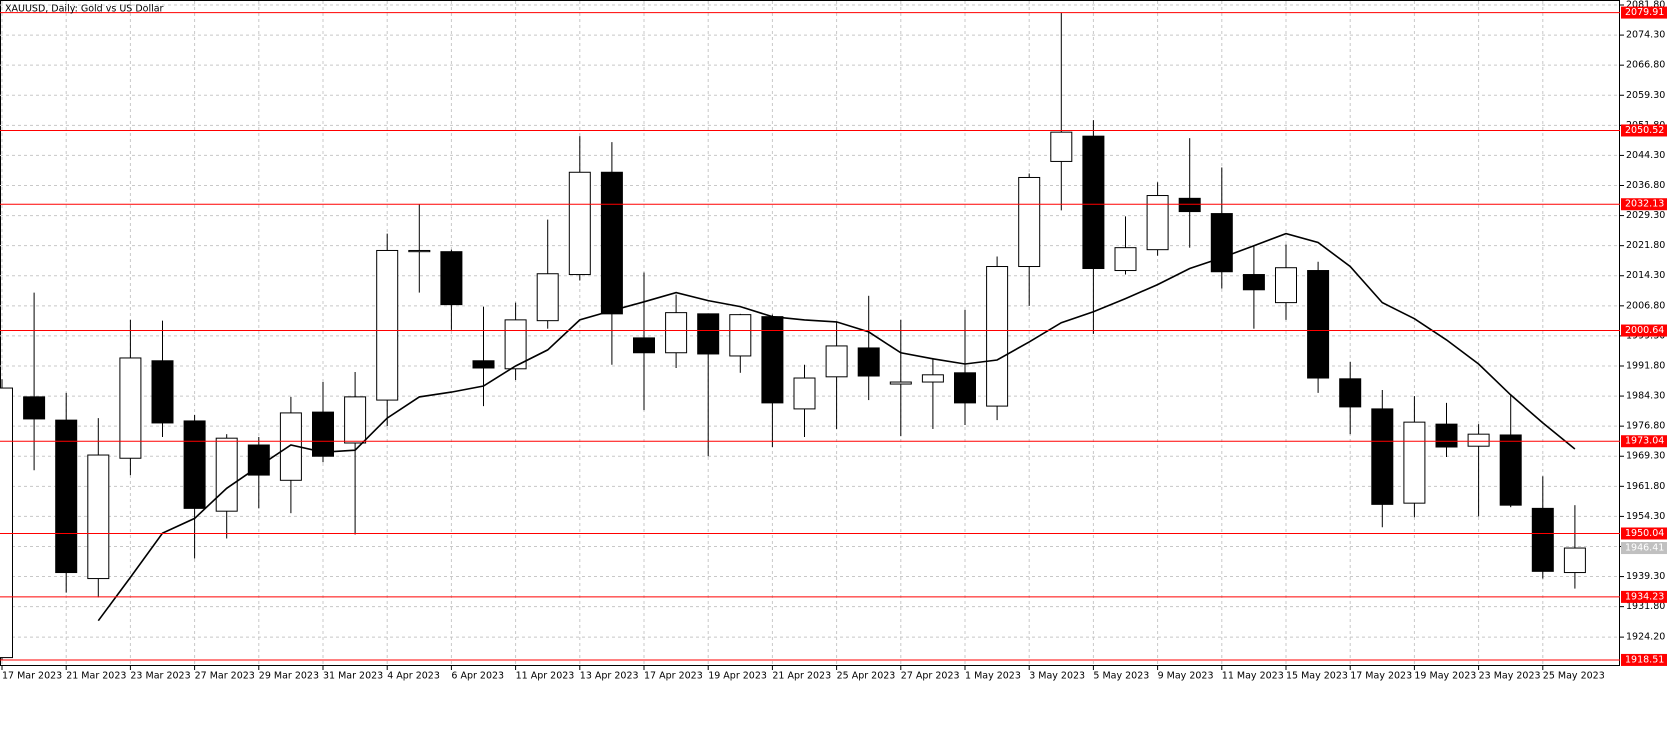 Image resolution: width=1670 pixels, height=731 pixels. What do you see at coordinates (1645, 5) in the screenshot?
I see `y-tick-label: 2081.80` at bounding box center [1645, 5].